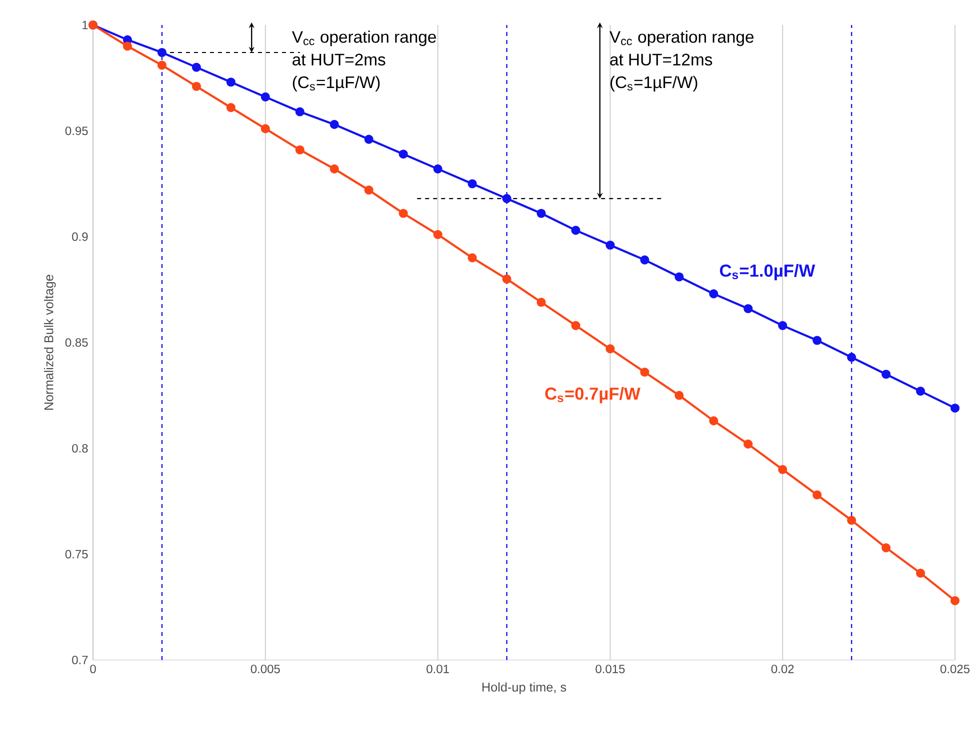 The width and height of the screenshot is (978, 730). Describe the element at coordinates (80, 236) in the screenshot. I see `y-tick-label: 0.9` at that location.